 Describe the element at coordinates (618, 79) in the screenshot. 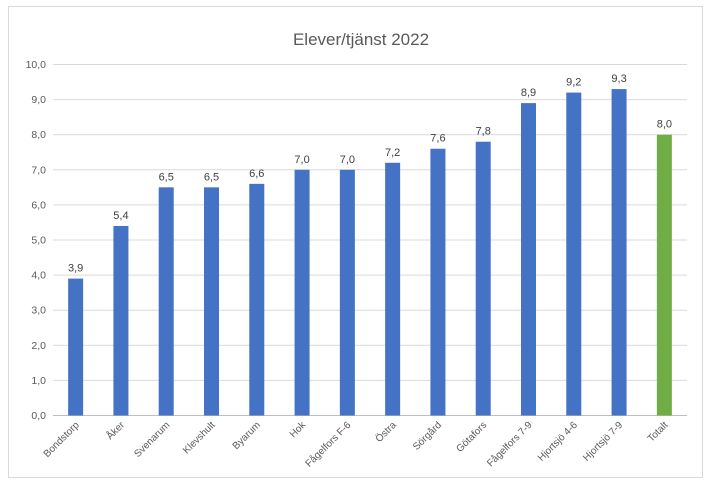

I see `data-label: 9,3` at that location.